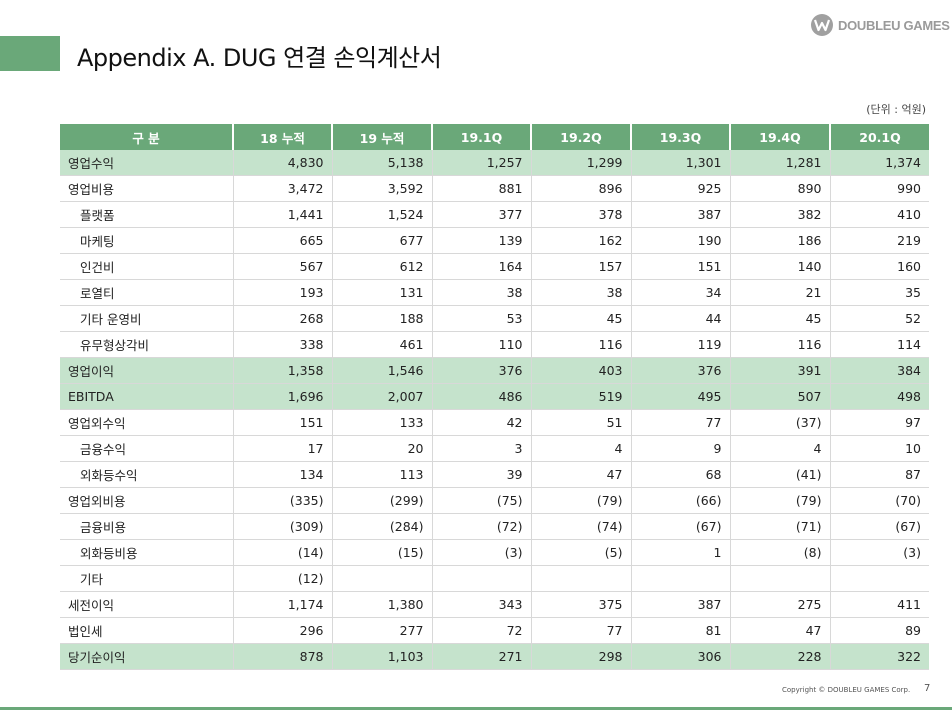  I want to click on header-period: 19.1Q, so click(482, 137).